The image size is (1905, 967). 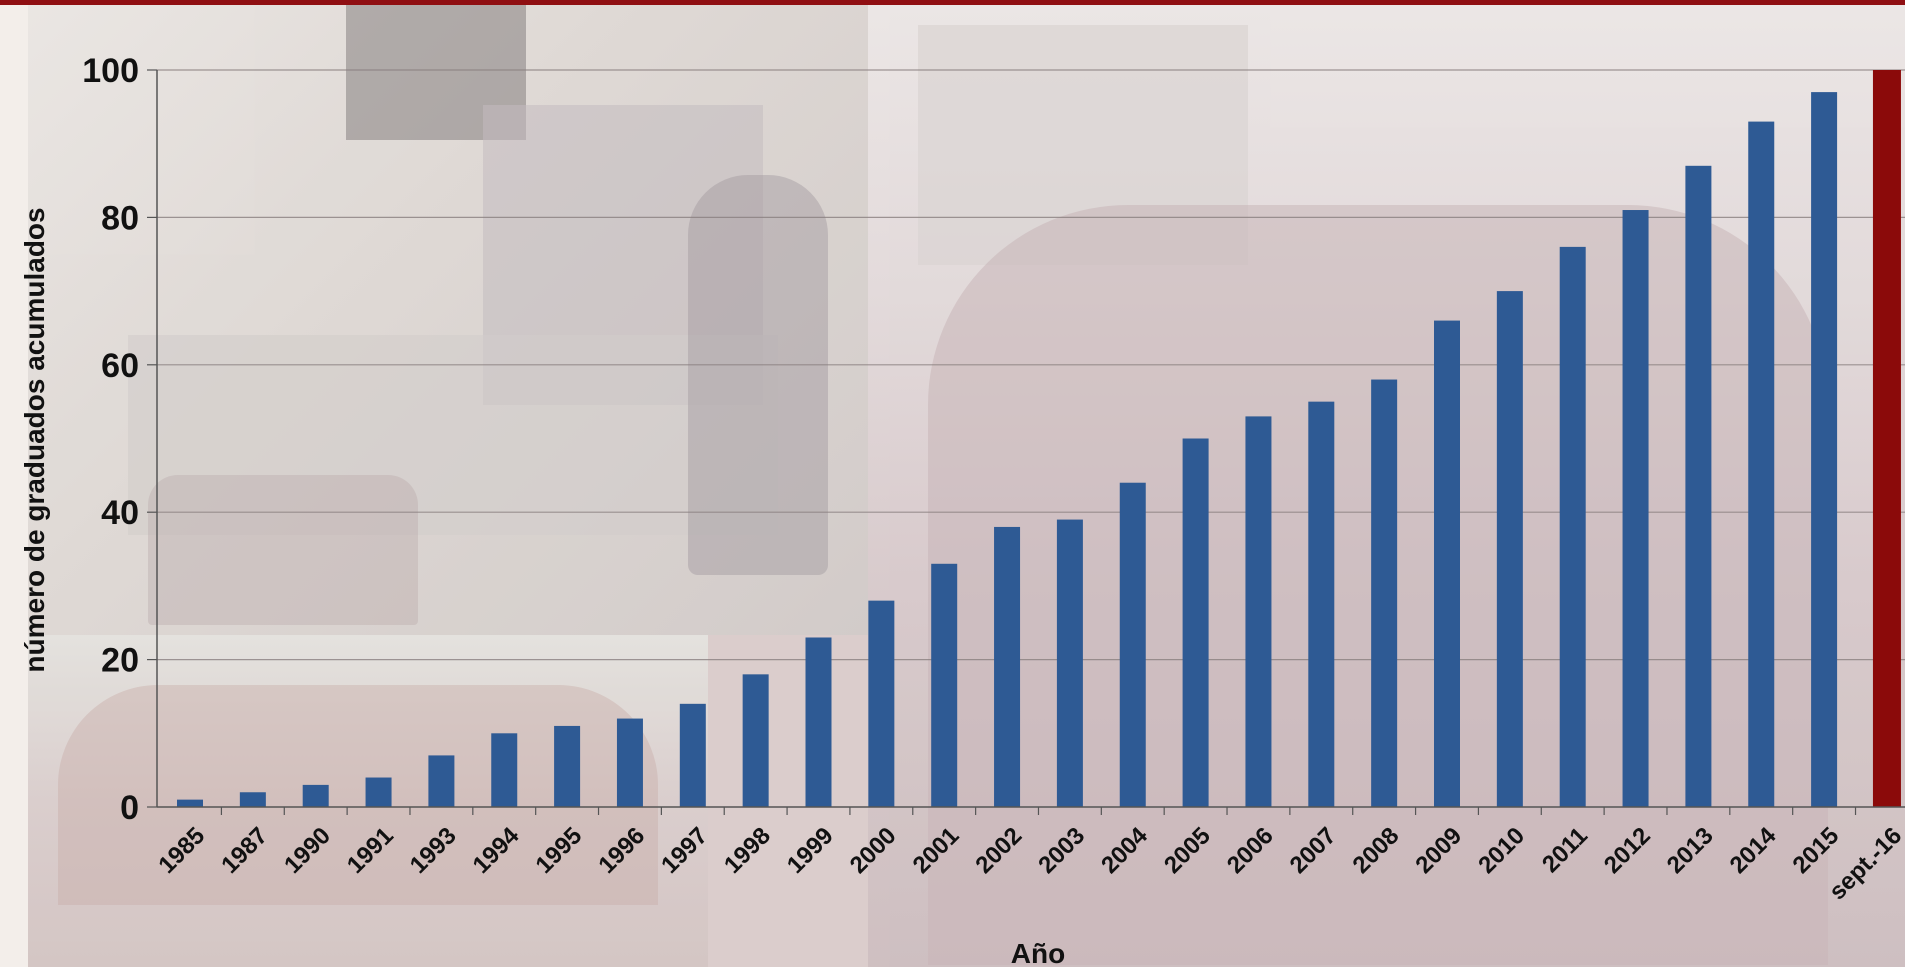 I want to click on x-tick-label: 2009, so click(x=1438, y=850).